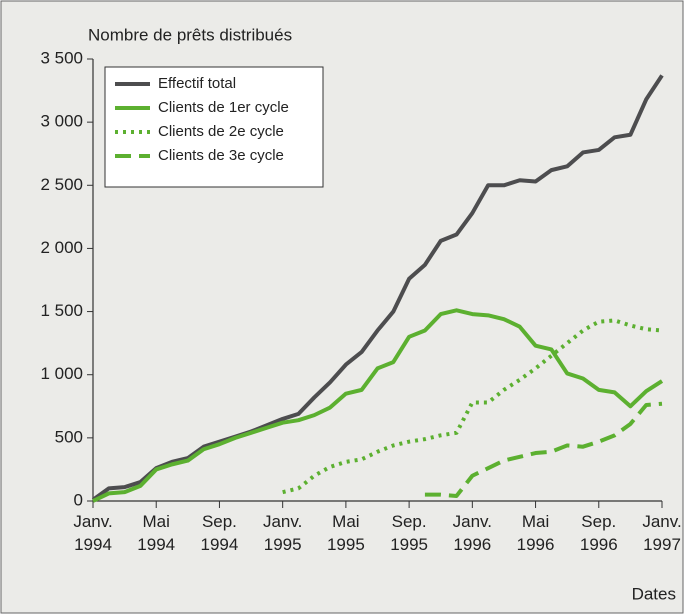 Image resolution: width=684 pixels, height=614 pixels. Describe the element at coordinates (190, 34) in the screenshot. I see `y-axis-title: Nombre de prêts distribués` at that location.